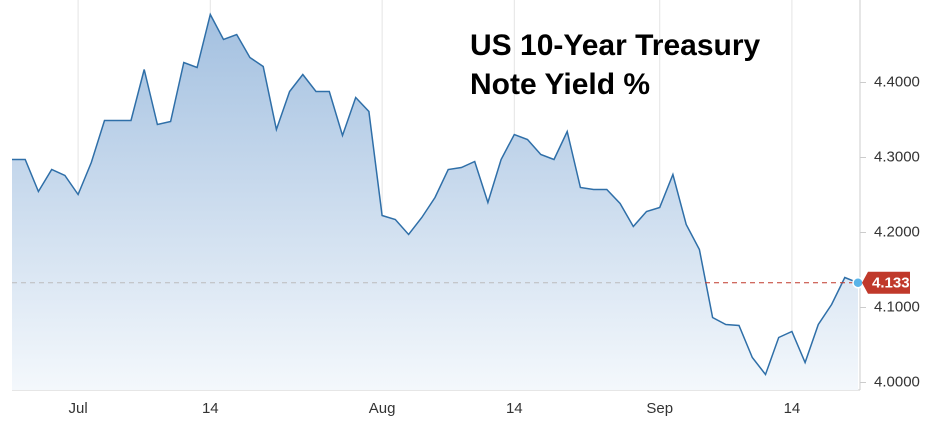 The width and height of the screenshot is (949, 428). What do you see at coordinates (895, 283) in the screenshot?
I see `value-label: 4.1330` at bounding box center [895, 283].